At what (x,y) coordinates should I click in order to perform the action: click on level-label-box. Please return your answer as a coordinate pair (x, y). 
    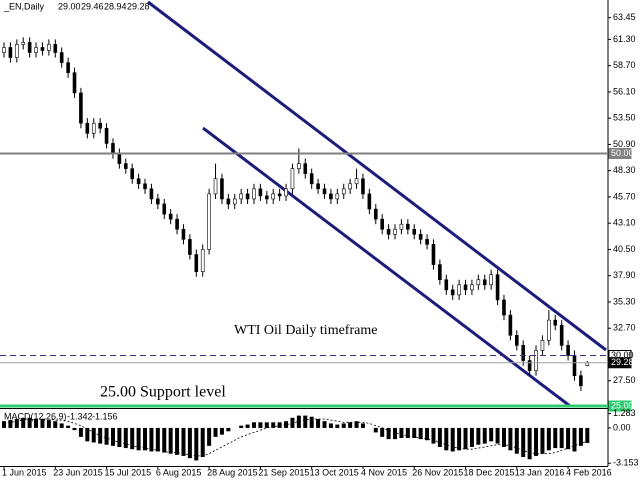
    Looking at the image, I should click on (620, 406).